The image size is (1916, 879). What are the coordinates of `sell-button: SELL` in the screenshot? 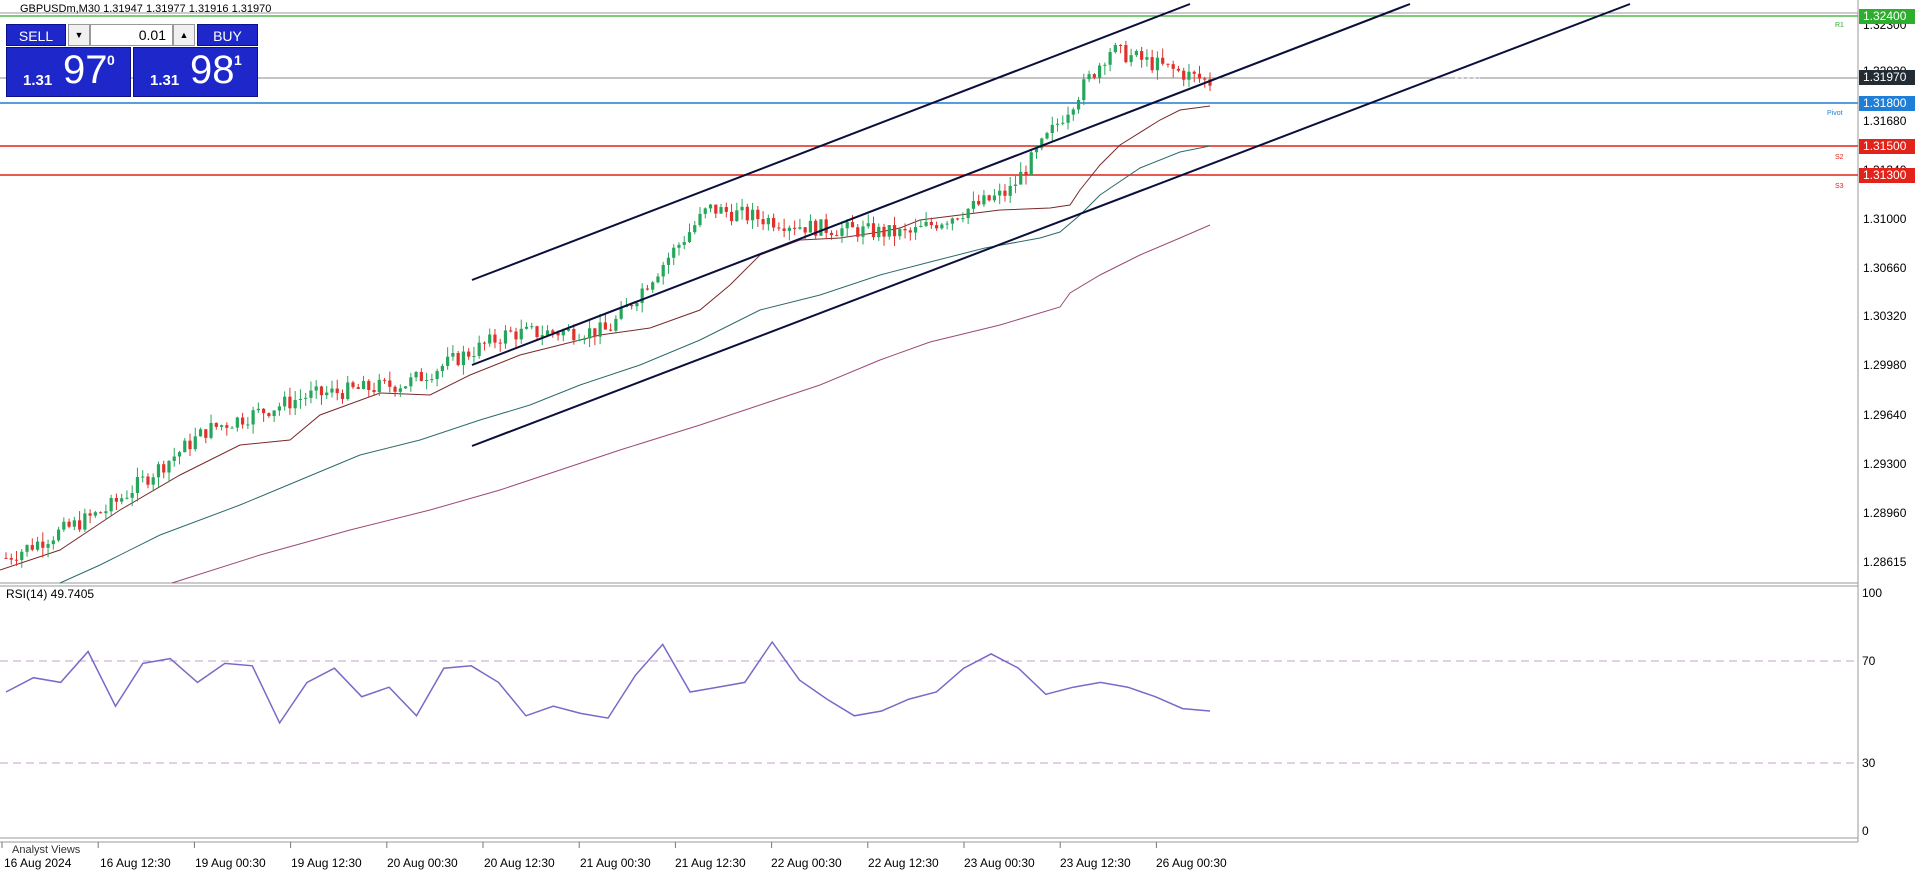 It's located at (36, 35).